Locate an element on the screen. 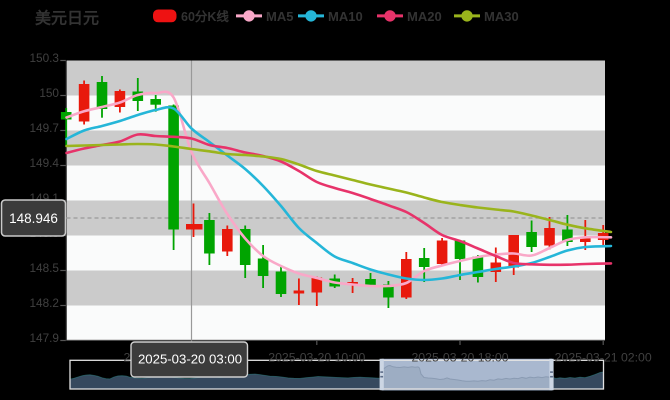  svg-text: 148.5 is located at coordinates (44, 268).